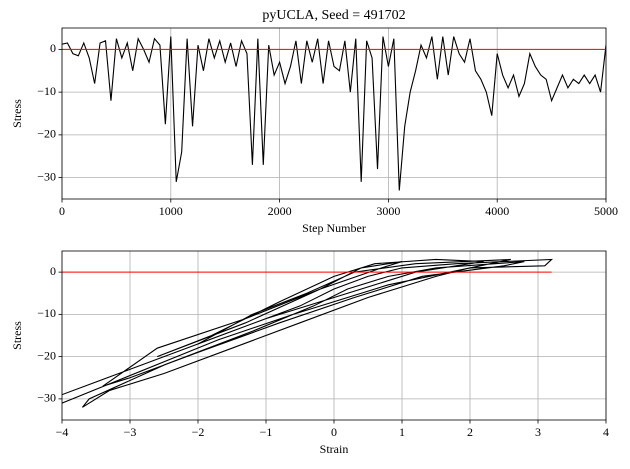 This screenshot has height=469, width=630. I want to click on x-axis-label: Strain, so click(334, 449).